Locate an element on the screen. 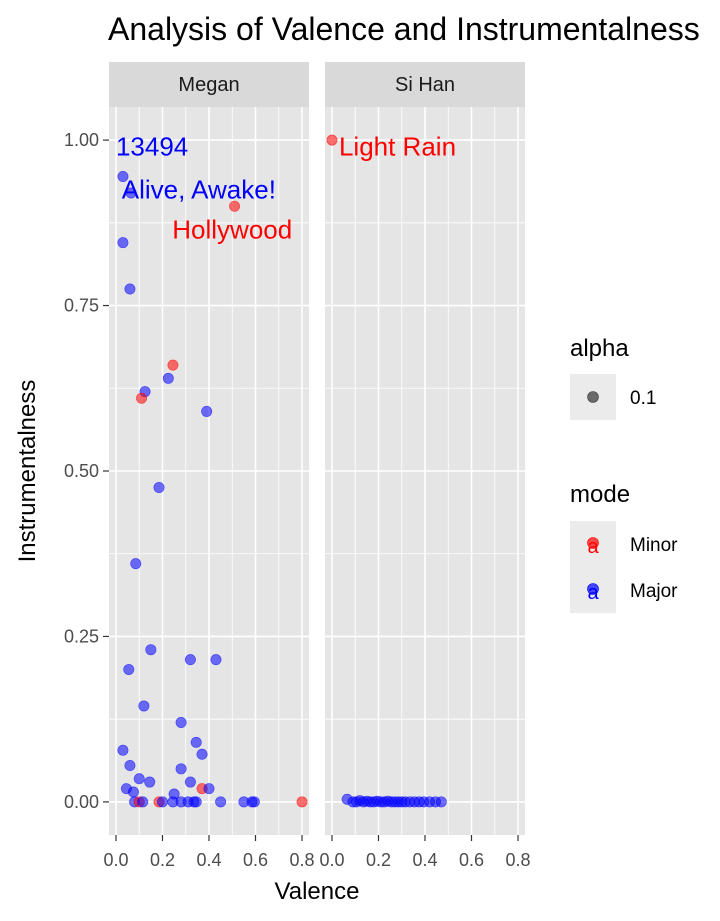 The image size is (720, 921). legend: alpha 0.1 mode aMinoraMajor is located at coordinates (624, 474).